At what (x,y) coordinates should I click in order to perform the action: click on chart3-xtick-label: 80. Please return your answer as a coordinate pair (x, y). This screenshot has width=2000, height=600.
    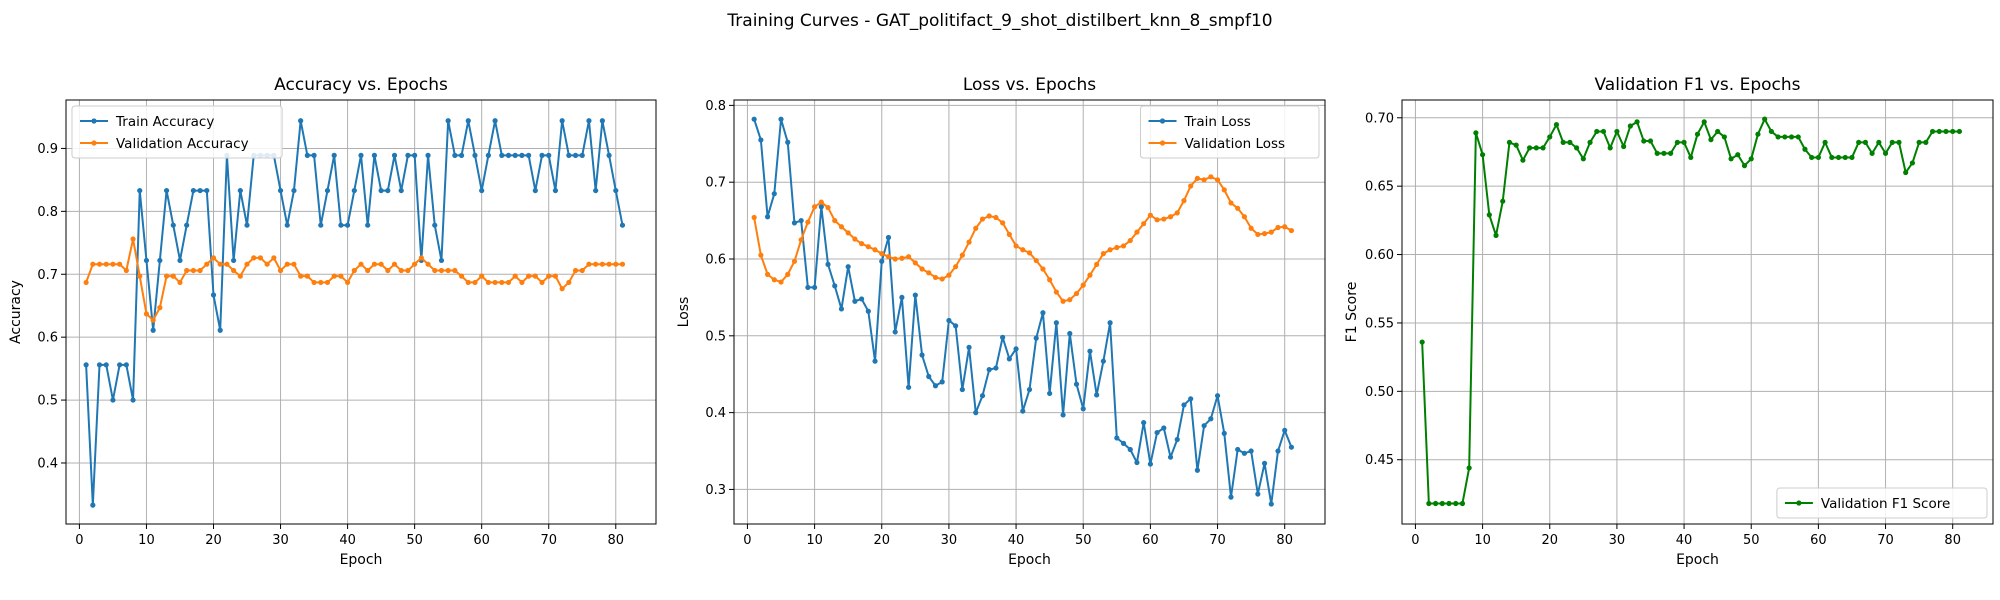
    Looking at the image, I should click on (1952, 540).